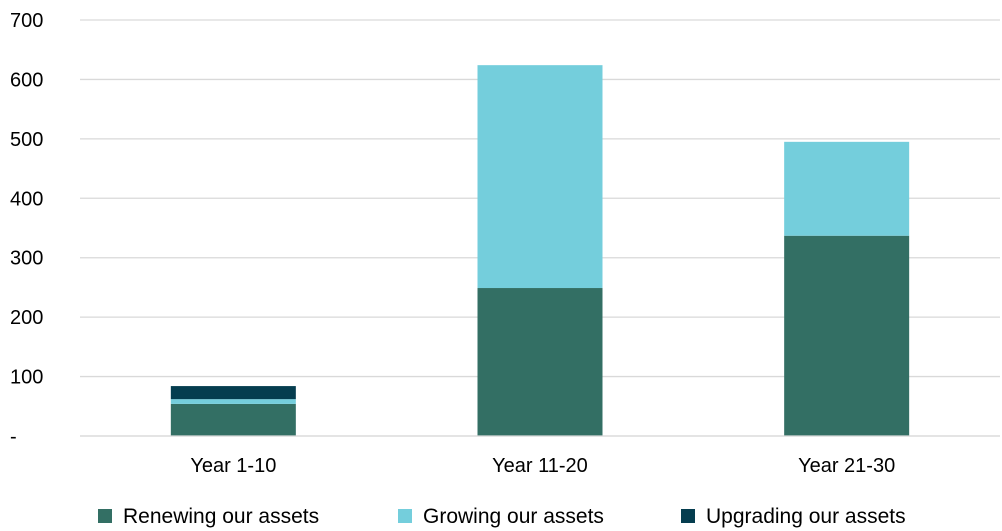 Image resolution: width=1002 pixels, height=531 pixels. I want to click on y-tick-label: 400, so click(26, 199).